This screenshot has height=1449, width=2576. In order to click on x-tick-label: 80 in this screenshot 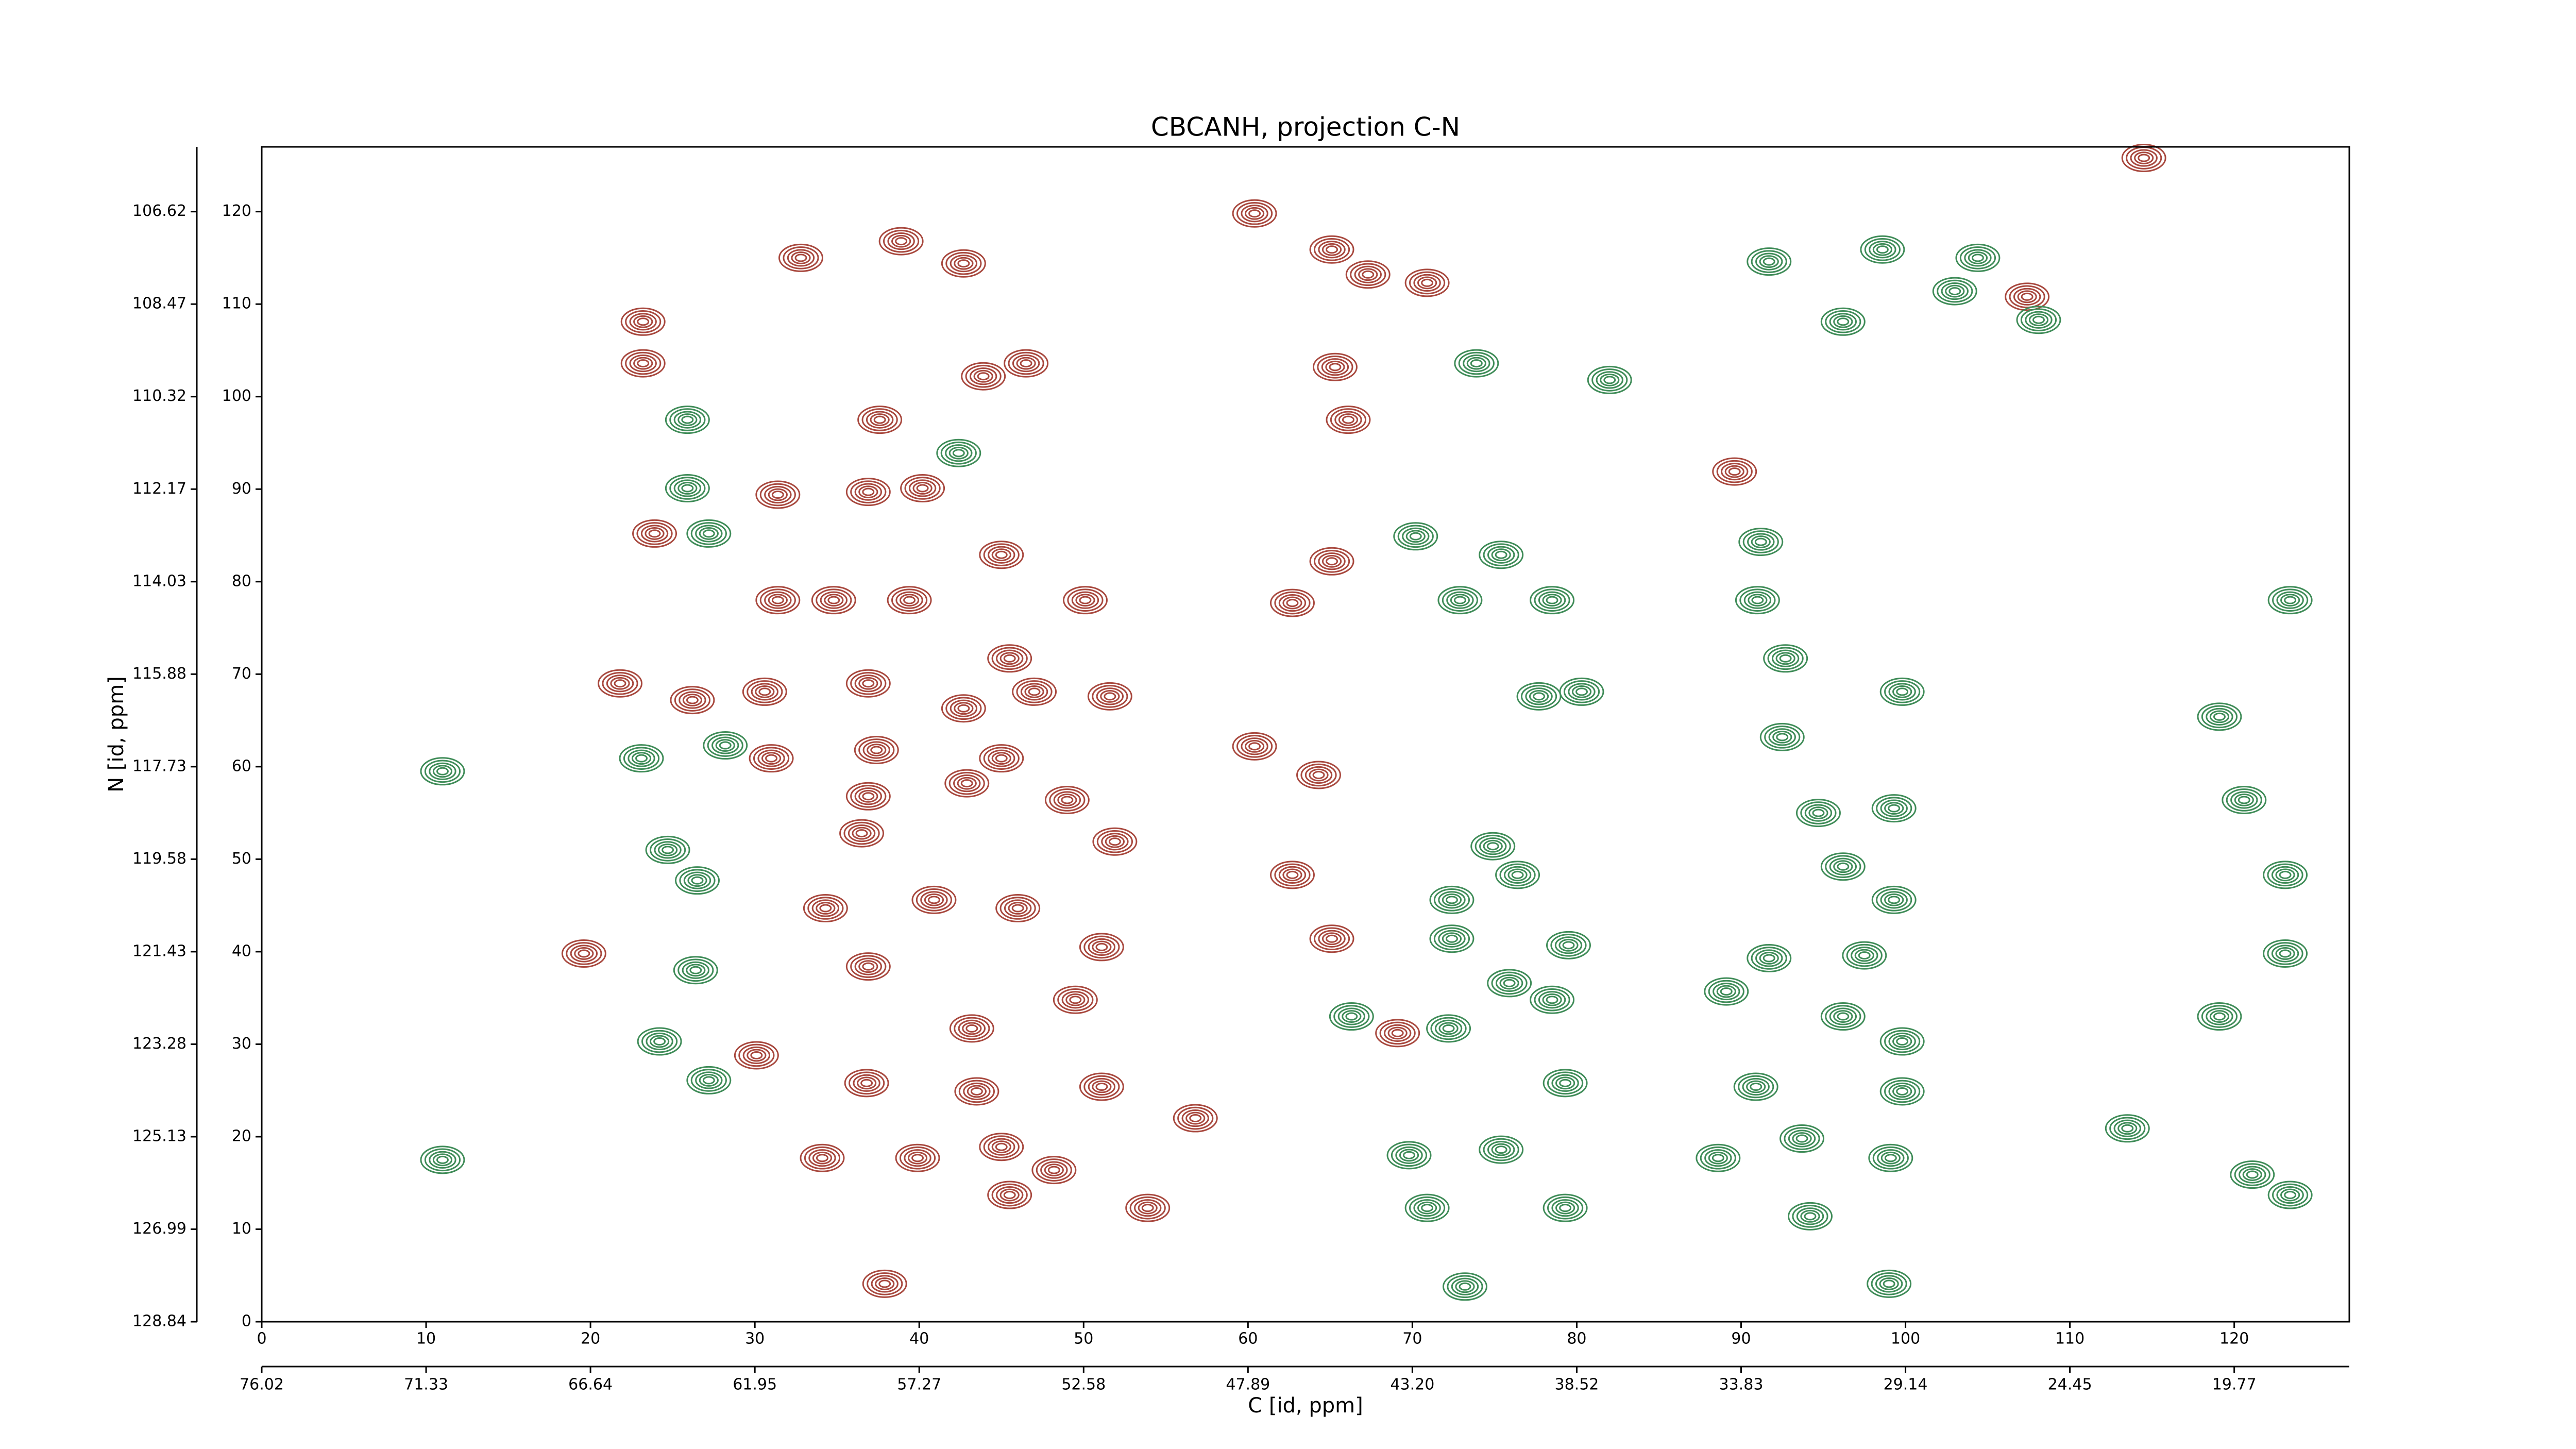, I will do `click(1576, 1339)`.